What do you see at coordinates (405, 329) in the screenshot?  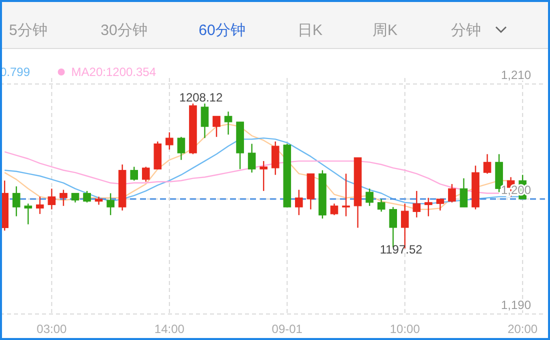 I see `x-tick-label: 10:00` at bounding box center [405, 329].